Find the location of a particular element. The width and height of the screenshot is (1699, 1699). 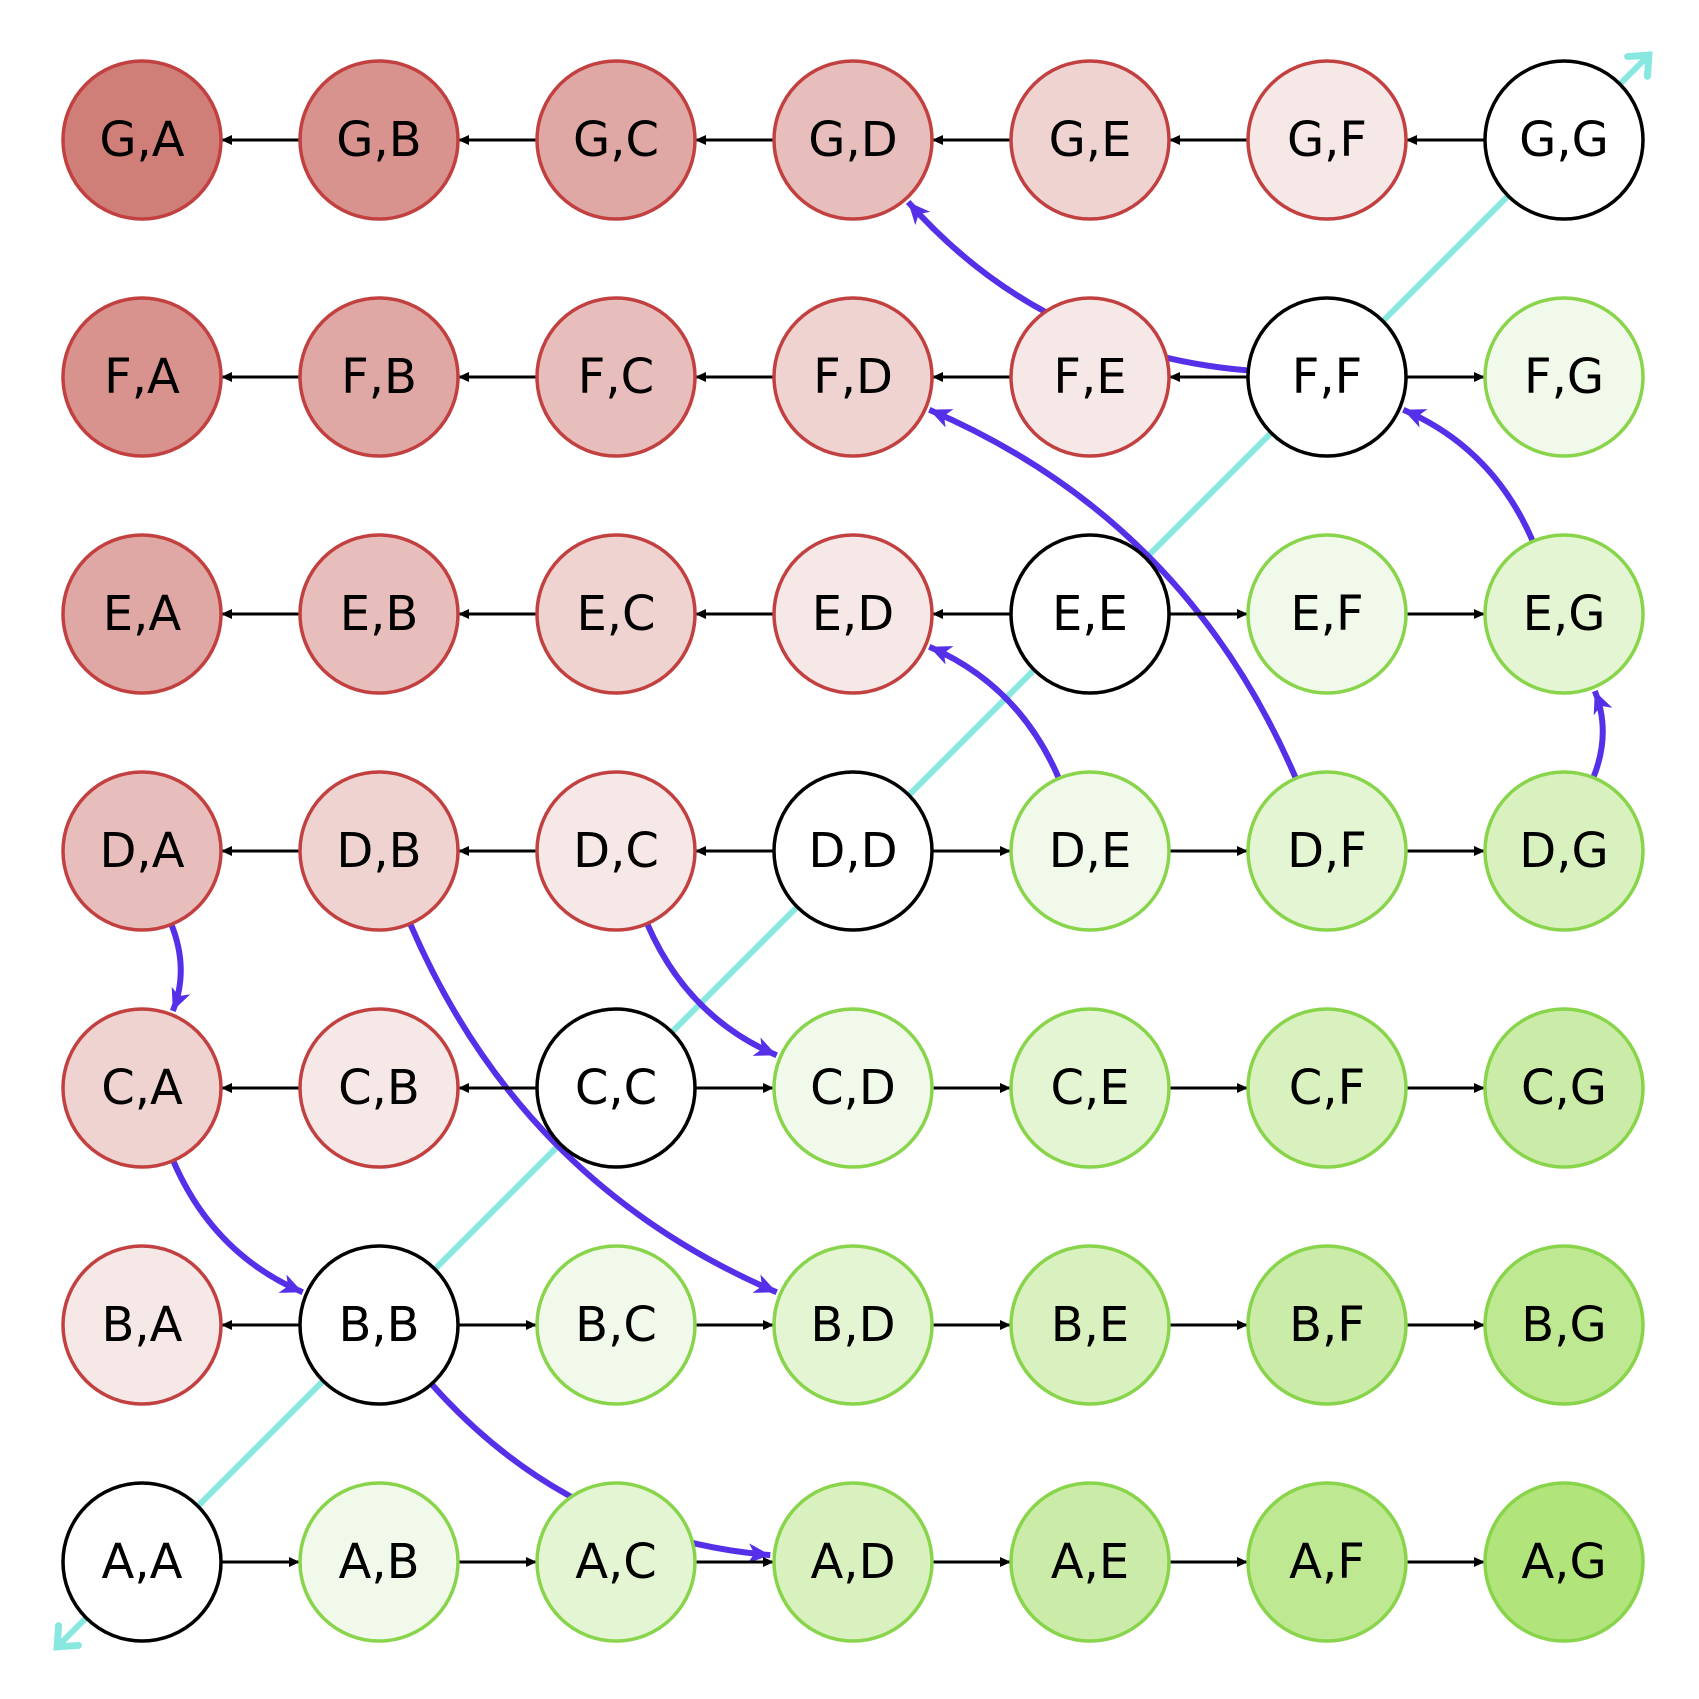

node-B-E: B,E is located at coordinates (1090, 1325).